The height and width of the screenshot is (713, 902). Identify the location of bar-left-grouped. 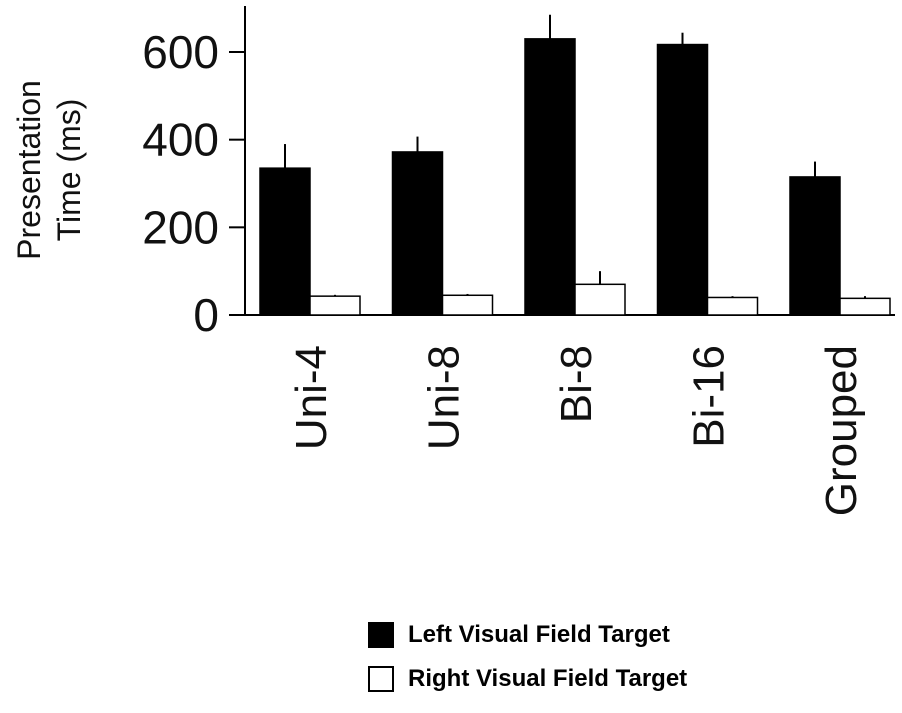
(815, 246).